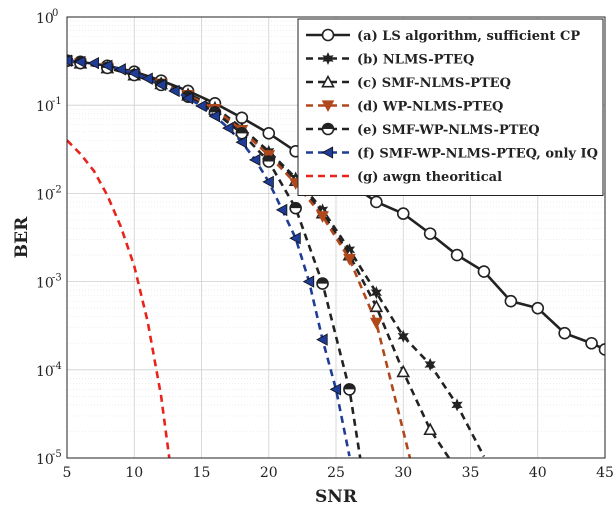  I want to click on legend-label: (d) WP-NLMS-PTEQ, so click(430, 107).